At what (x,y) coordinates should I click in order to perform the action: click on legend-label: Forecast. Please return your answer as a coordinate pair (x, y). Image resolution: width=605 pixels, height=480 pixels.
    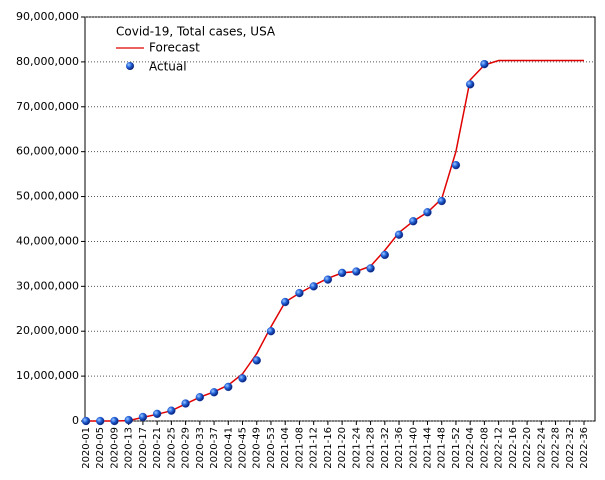
    Looking at the image, I should click on (174, 48).